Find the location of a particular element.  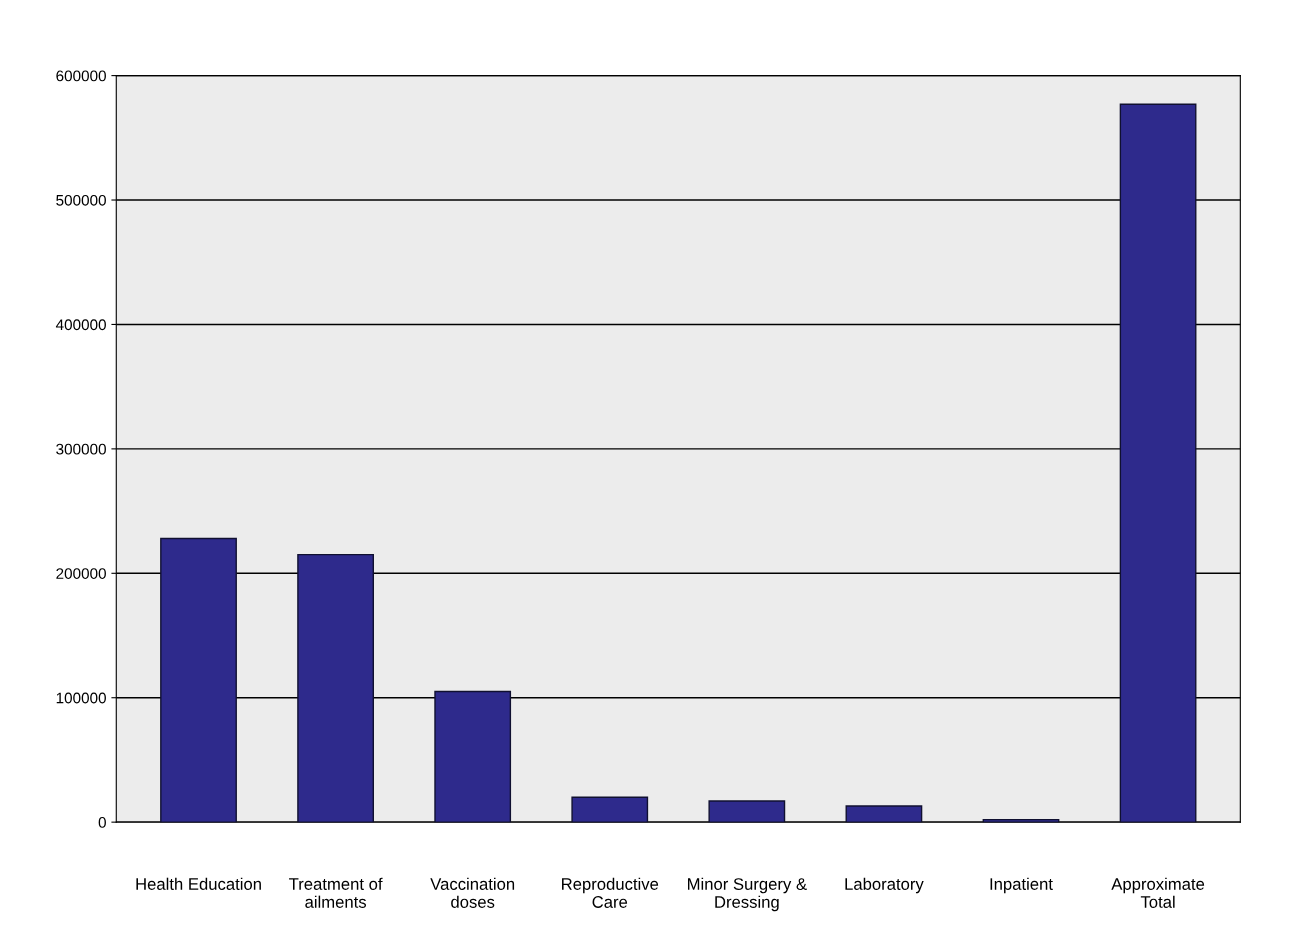

x-tick-label: Inpatient is located at coordinates (1021, 885).